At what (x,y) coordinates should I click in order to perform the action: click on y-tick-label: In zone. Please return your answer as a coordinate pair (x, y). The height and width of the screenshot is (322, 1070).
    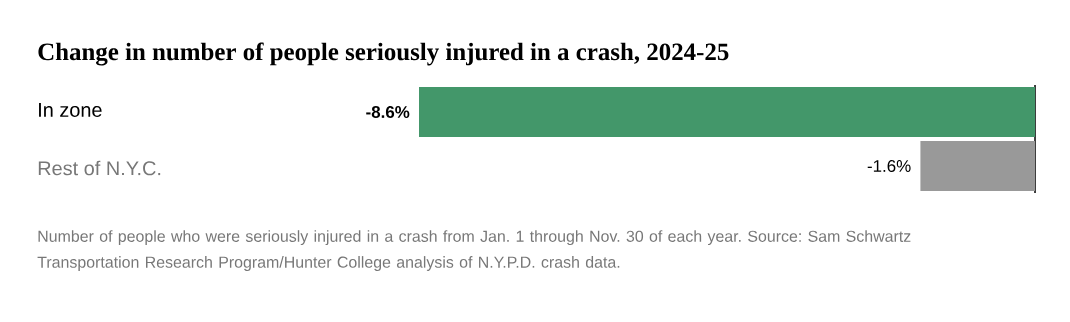
    Looking at the image, I should click on (70, 110).